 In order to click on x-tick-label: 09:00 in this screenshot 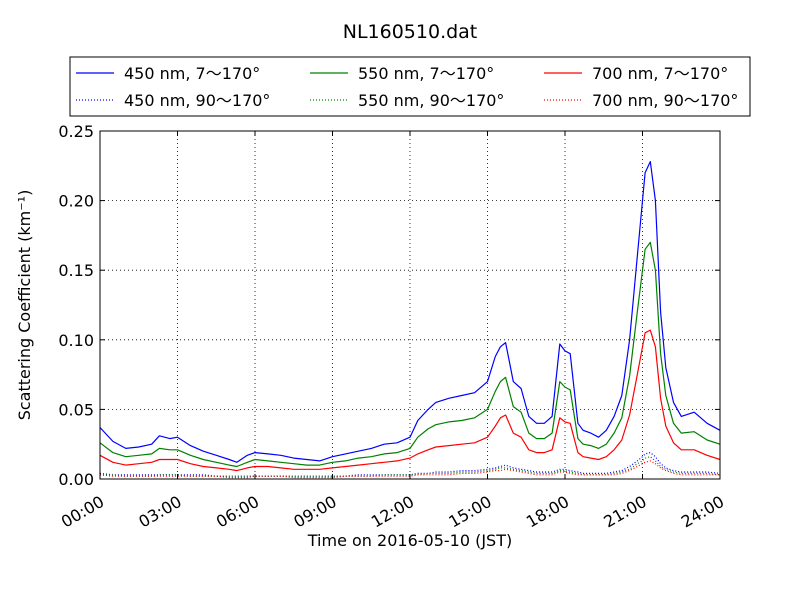, I will do `click(314, 512)`.